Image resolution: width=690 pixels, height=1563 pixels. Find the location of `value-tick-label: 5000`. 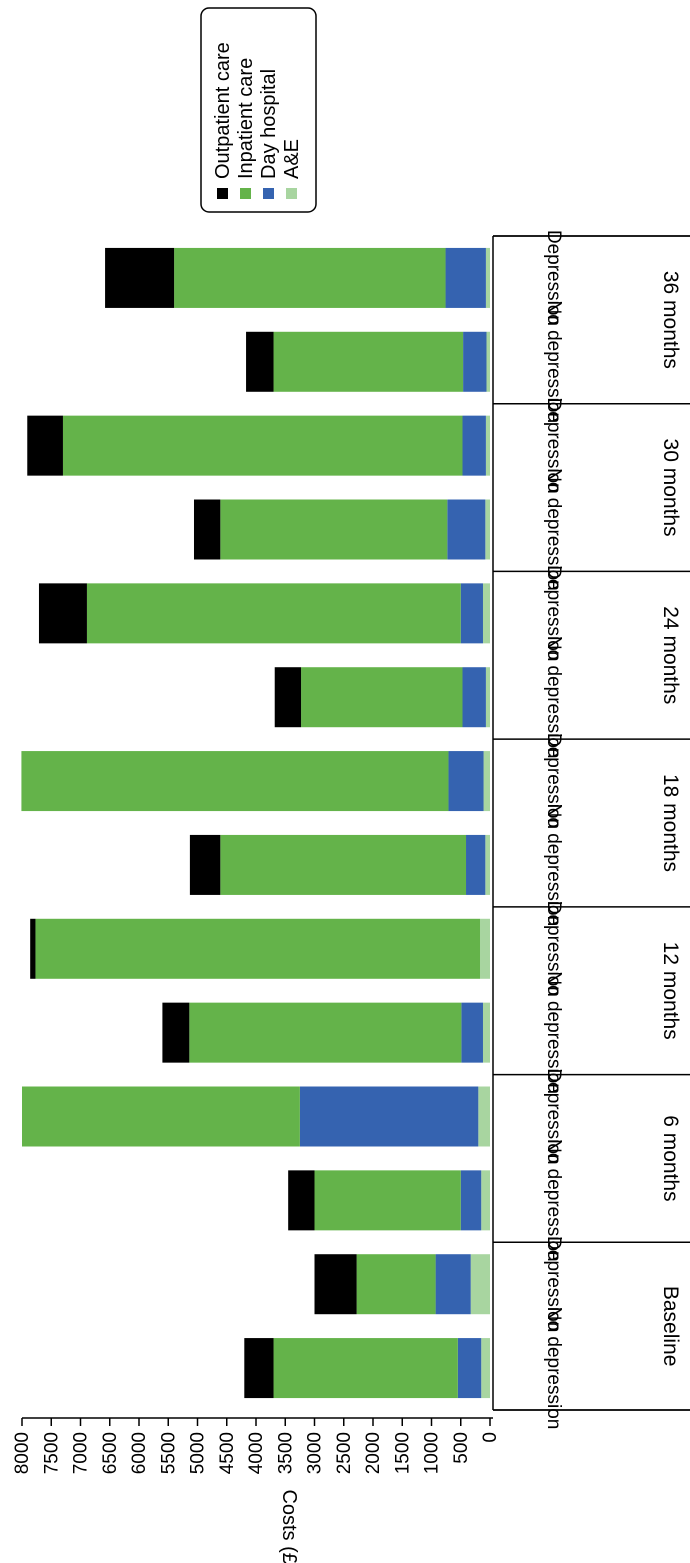

value-tick-label: 5000 is located at coordinates (198, 1453).